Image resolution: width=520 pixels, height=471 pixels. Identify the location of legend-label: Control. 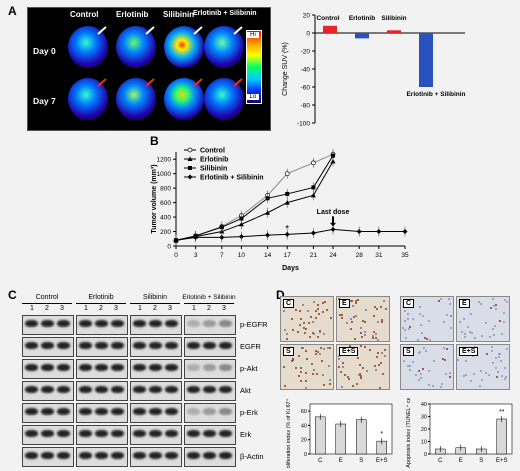
(212, 151).